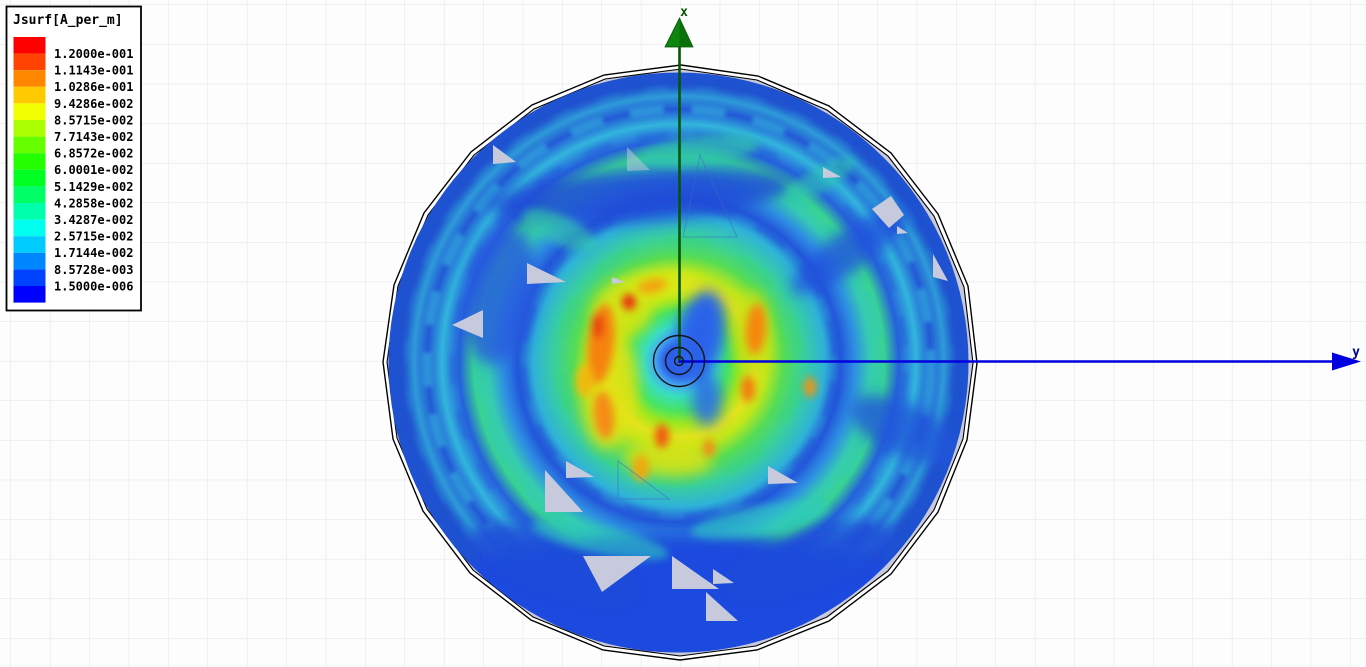 This screenshot has width=1366, height=667. I want to click on legend-value: 4.2858e-002, so click(93, 203).